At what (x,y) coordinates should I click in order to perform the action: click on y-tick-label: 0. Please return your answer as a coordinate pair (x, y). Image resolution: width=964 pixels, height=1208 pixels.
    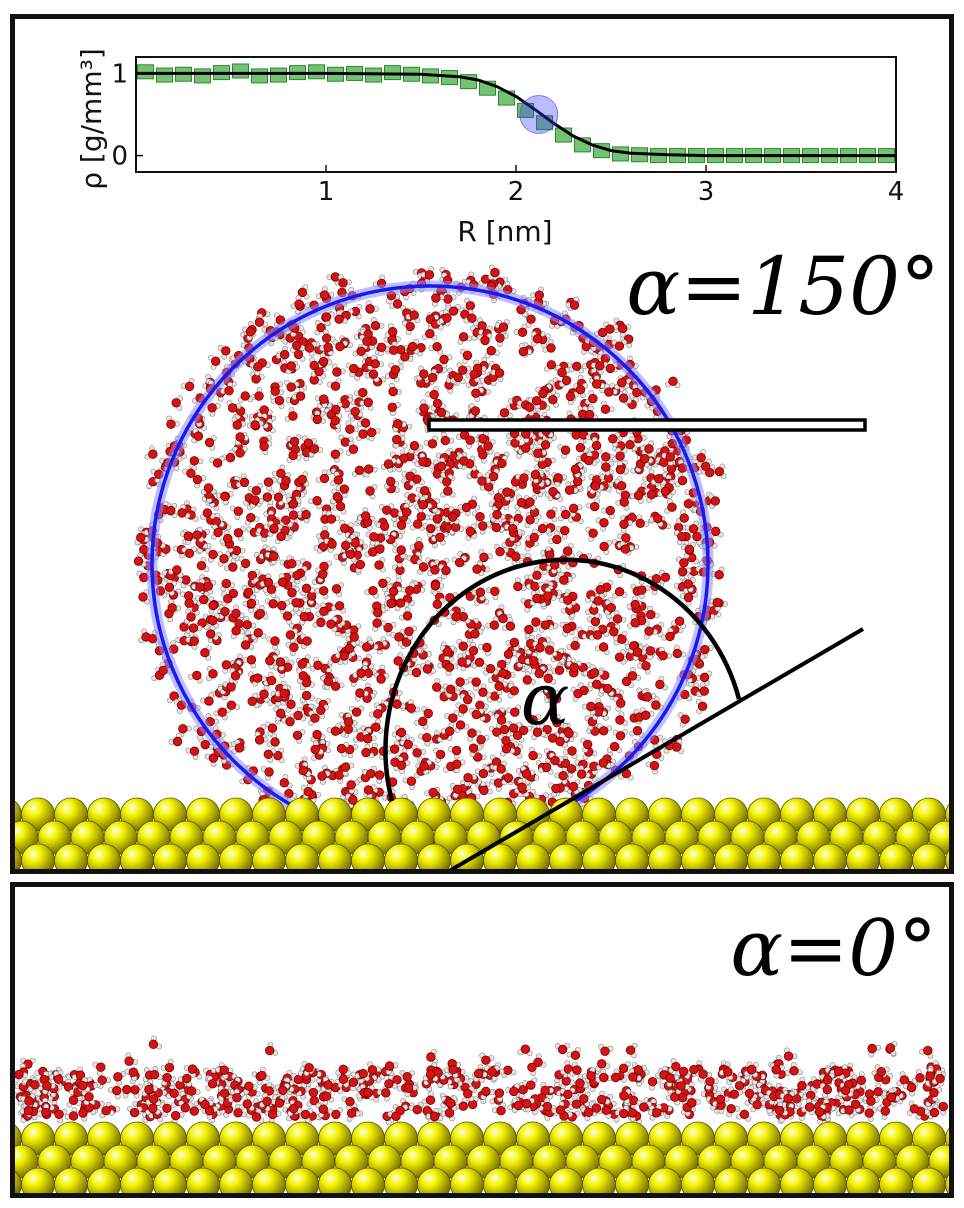
    Looking at the image, I should click on (119, 157).